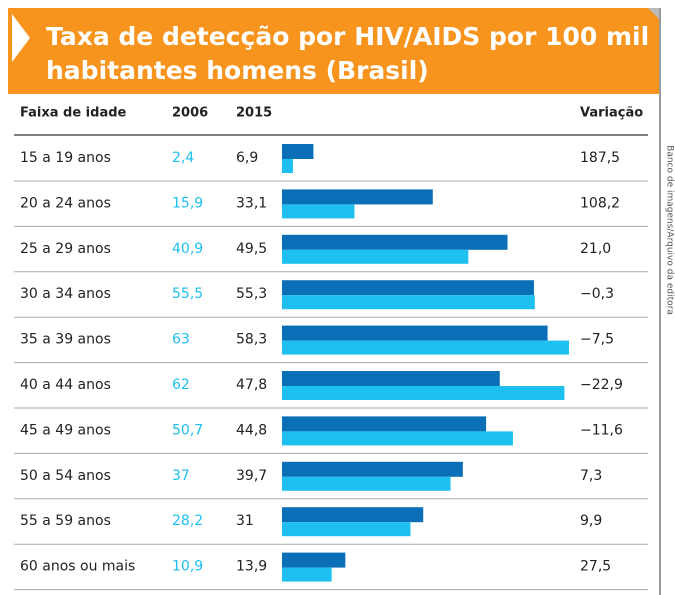  Describe the element at coordinates (181, 385) in the screenshot. I see `value-label: 62` at that location.